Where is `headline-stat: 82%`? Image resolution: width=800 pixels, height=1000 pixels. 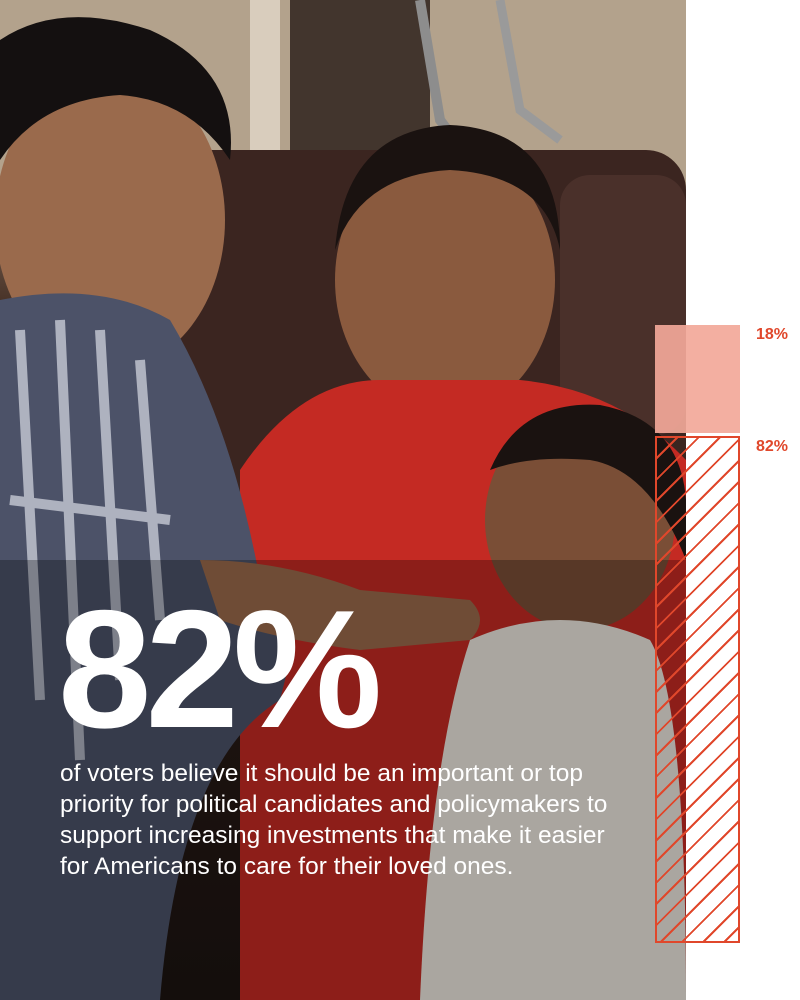 headline-stat: 82% is located at coordinates (220, 669).